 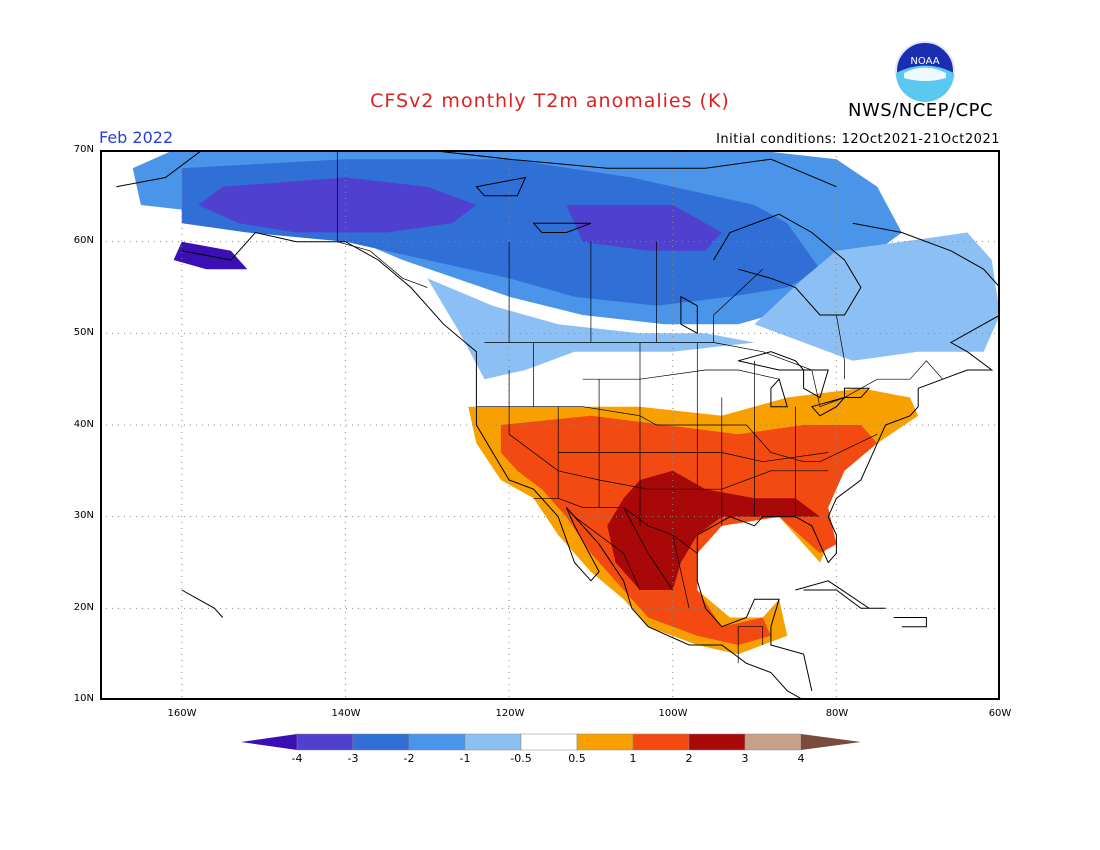 What do you see at coordinates (346, 713) in the screenshot?
I see `lon-label-140w: 140W` at bounding box center [346, 713].